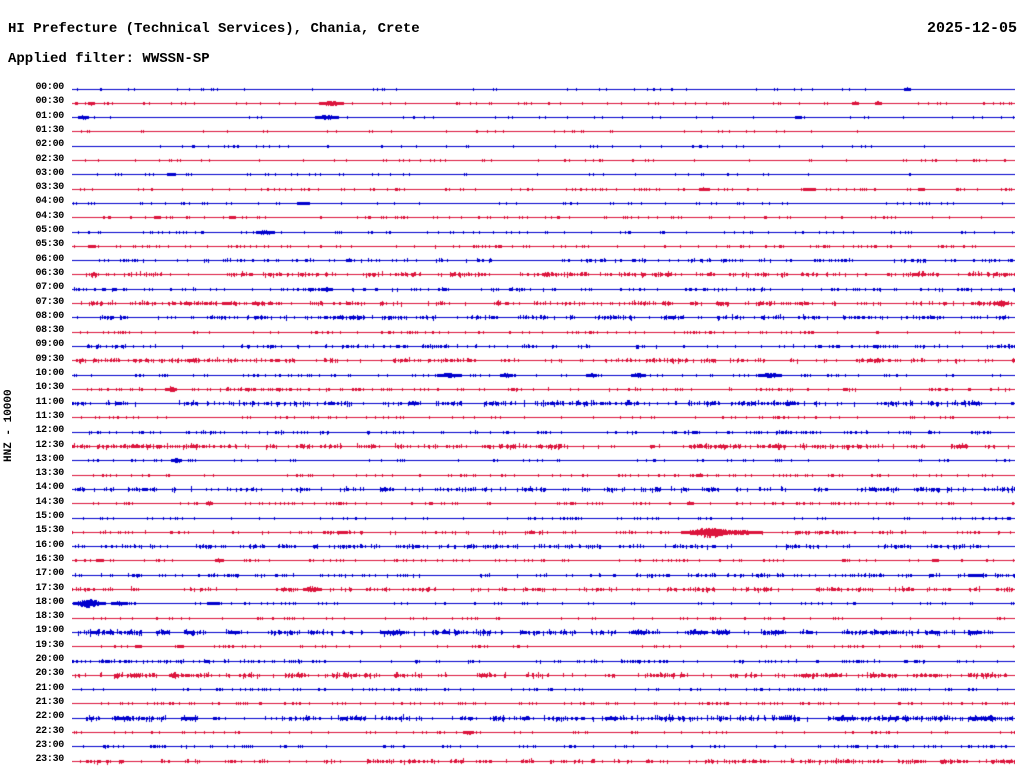 The image size is (1024, 780). Describe the element at coordinates (49, 531) in the screenshot. I see `trace-row-label: 15:30` at that location.